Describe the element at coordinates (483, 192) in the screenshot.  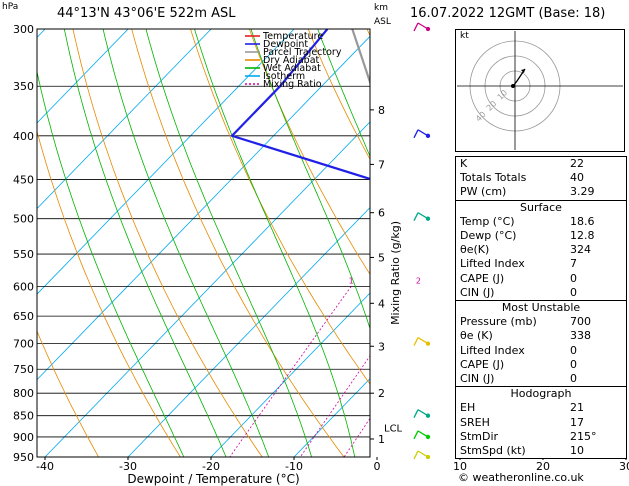
I see `index-label: PW (cm)` at that location.